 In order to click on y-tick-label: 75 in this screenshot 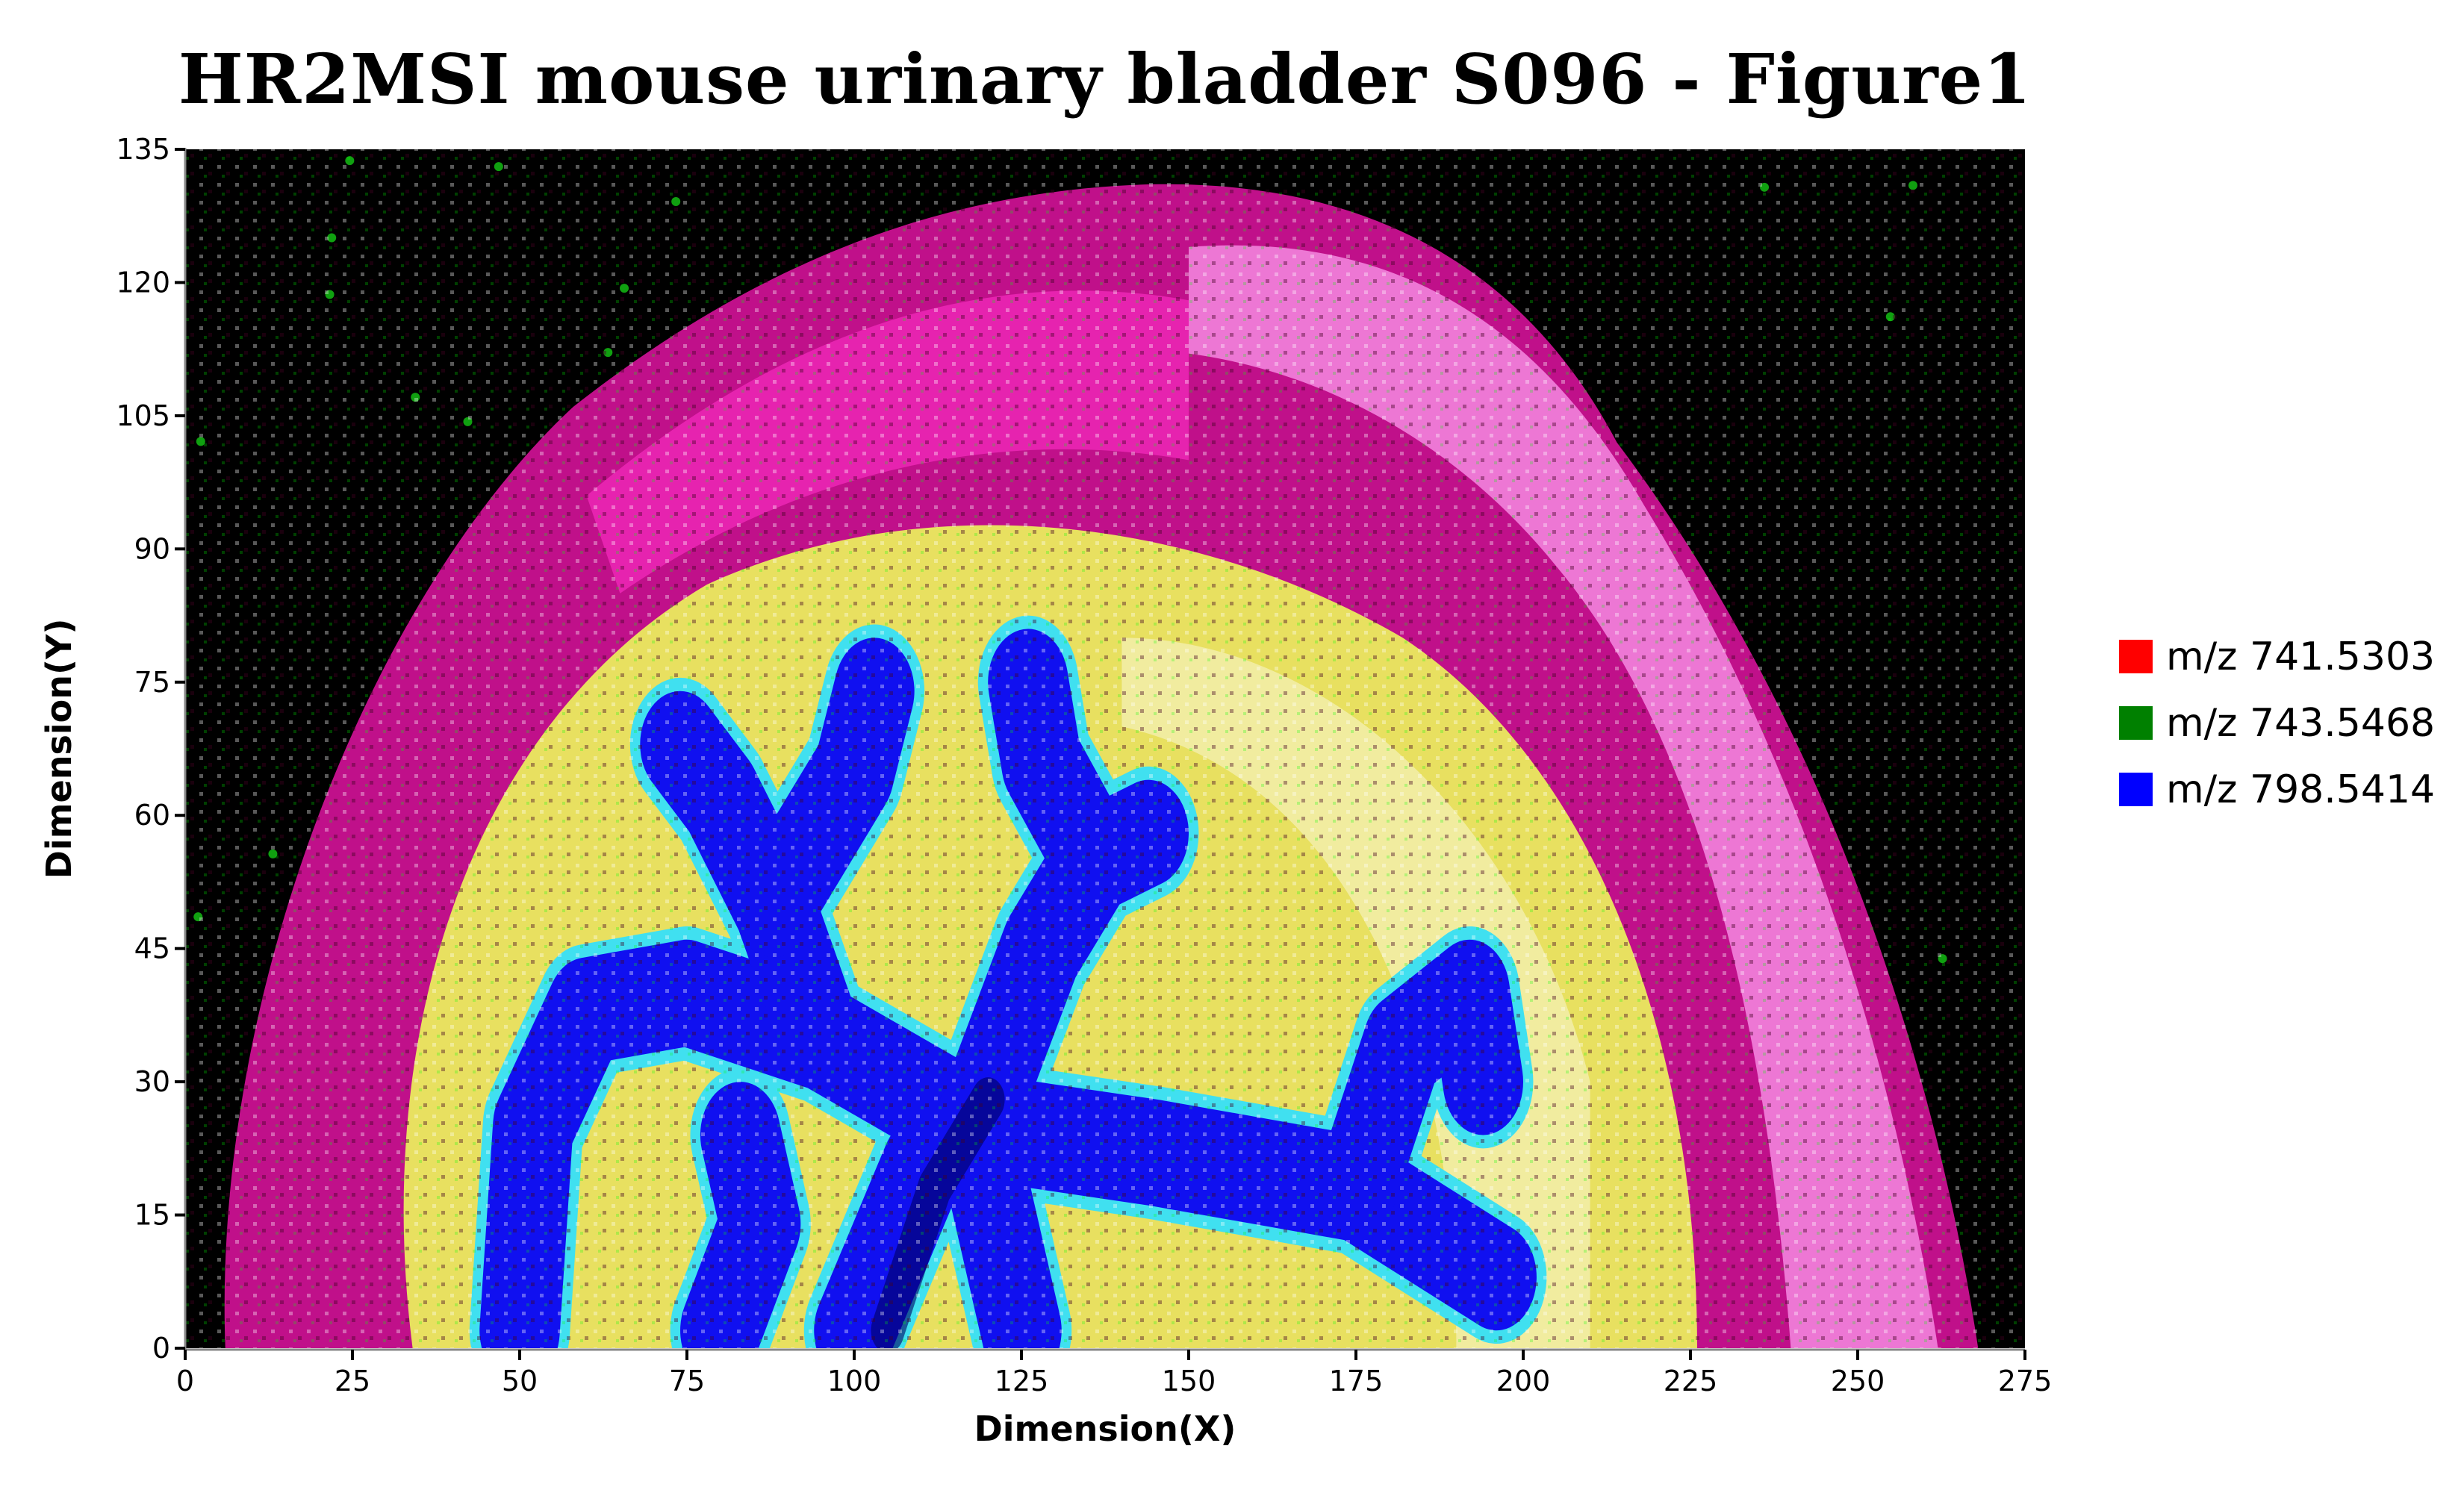, I will do `click(152, 683)`.